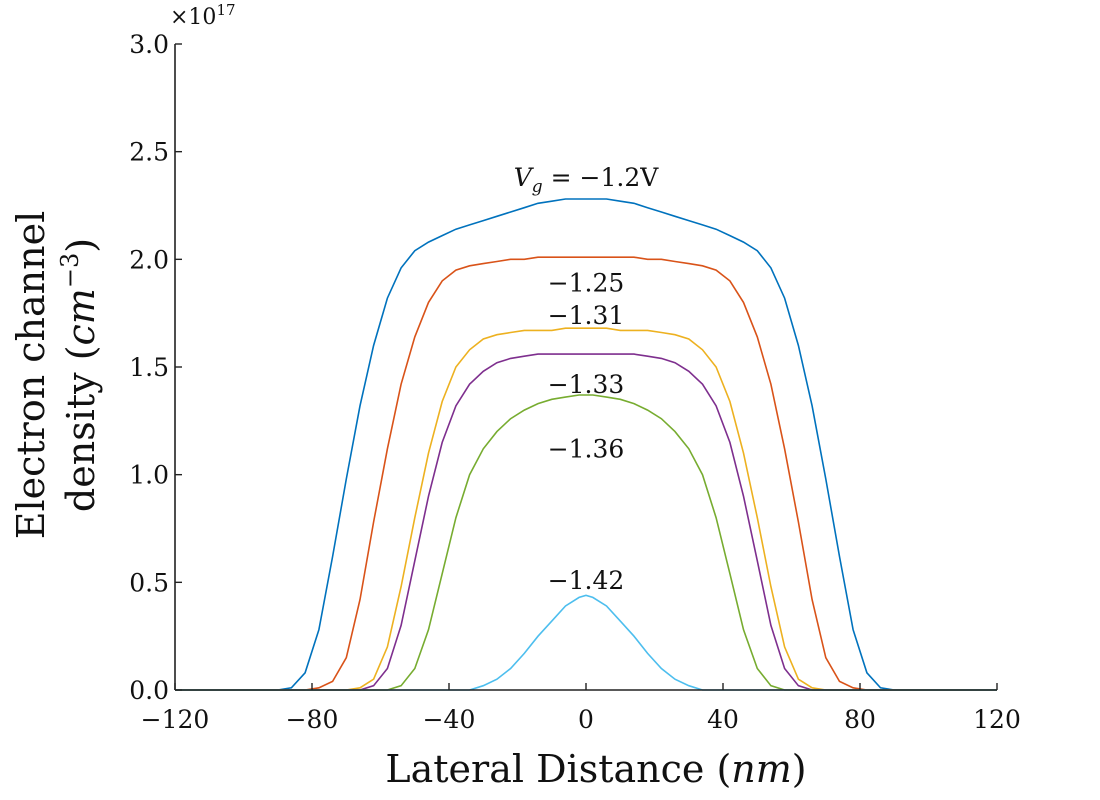  Describe the element at coordinates (449, 719) in the screenshot. I see `x-tick-label: −40` at that location.